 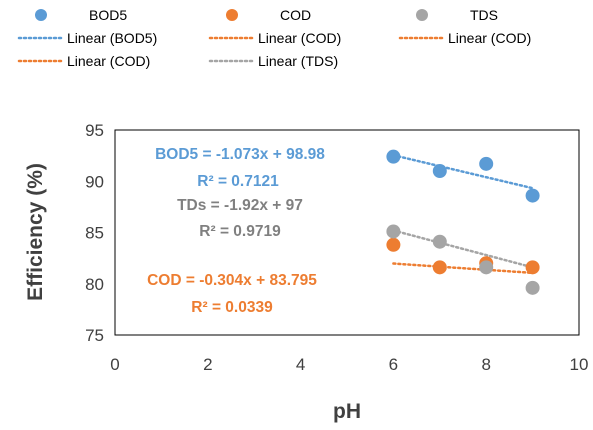 What do you see at coordinates (463, 249) in the screenshot?
I see `tds-trendline` at bounding box center [463, 249].